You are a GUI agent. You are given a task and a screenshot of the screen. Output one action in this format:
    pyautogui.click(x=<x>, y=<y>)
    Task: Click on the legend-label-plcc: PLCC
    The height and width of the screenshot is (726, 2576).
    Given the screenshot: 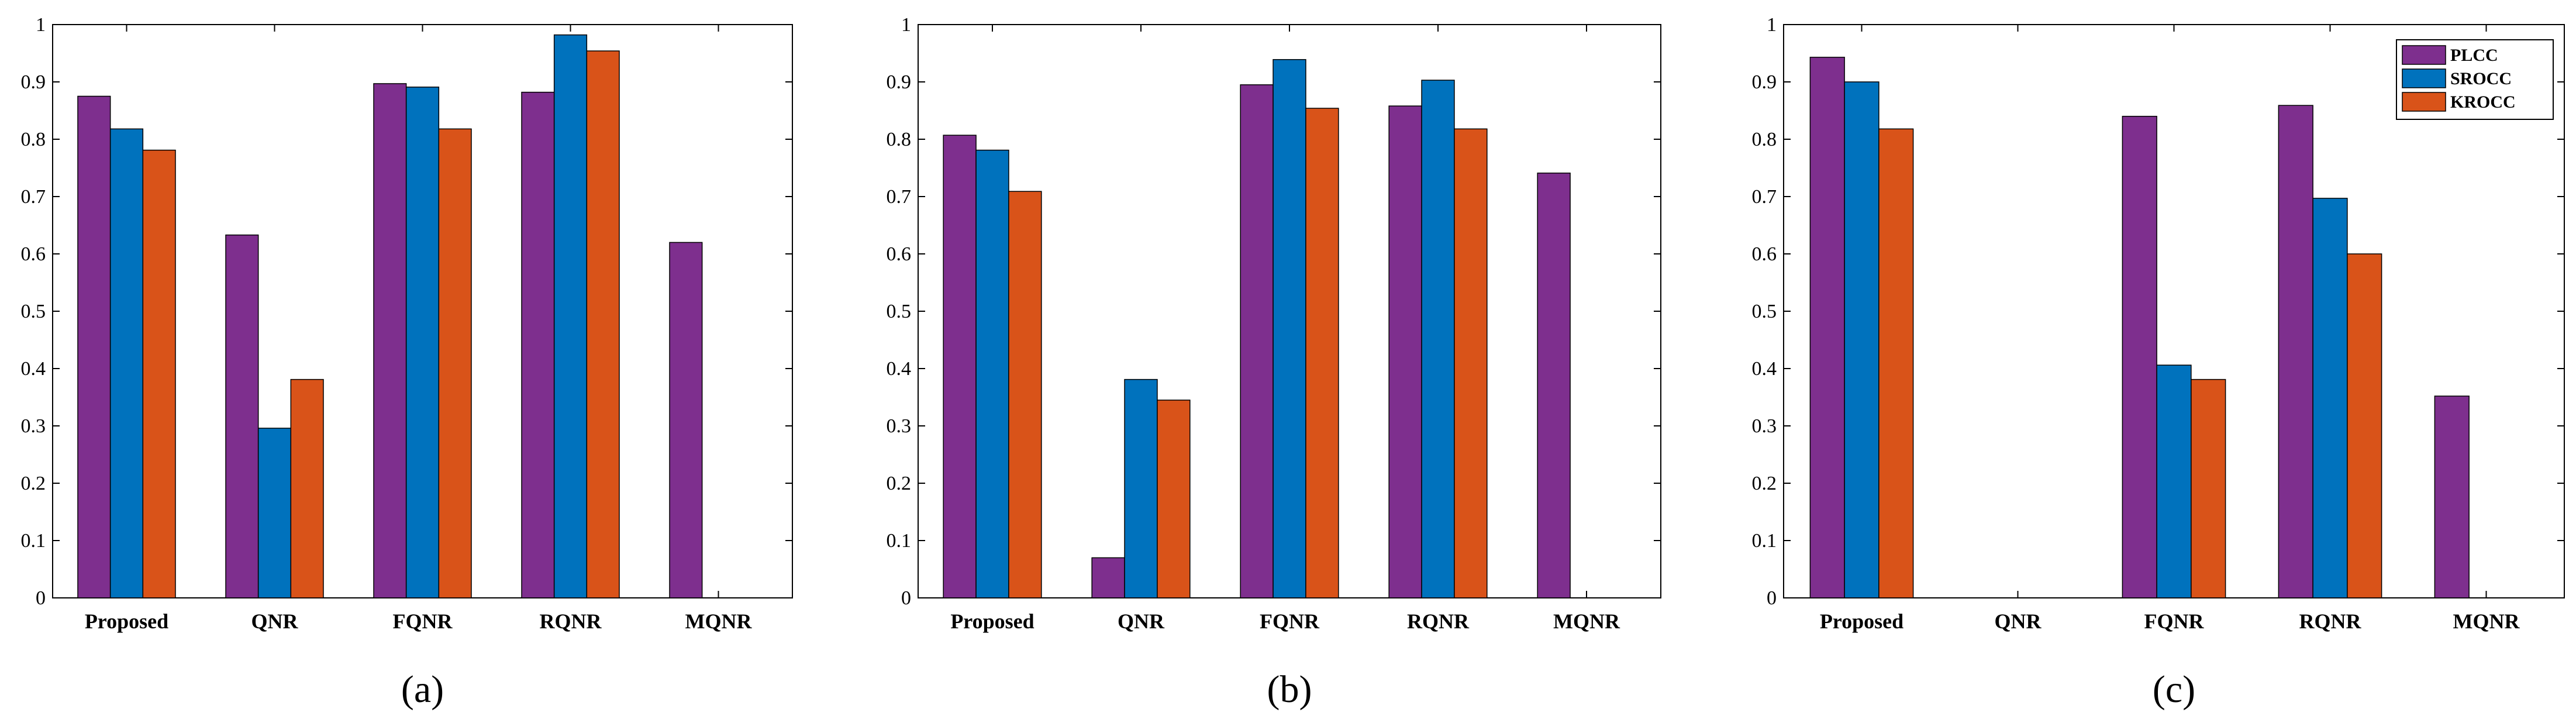 What is the action you would take?
    pyautogui.click(x=2474, y=55)
    